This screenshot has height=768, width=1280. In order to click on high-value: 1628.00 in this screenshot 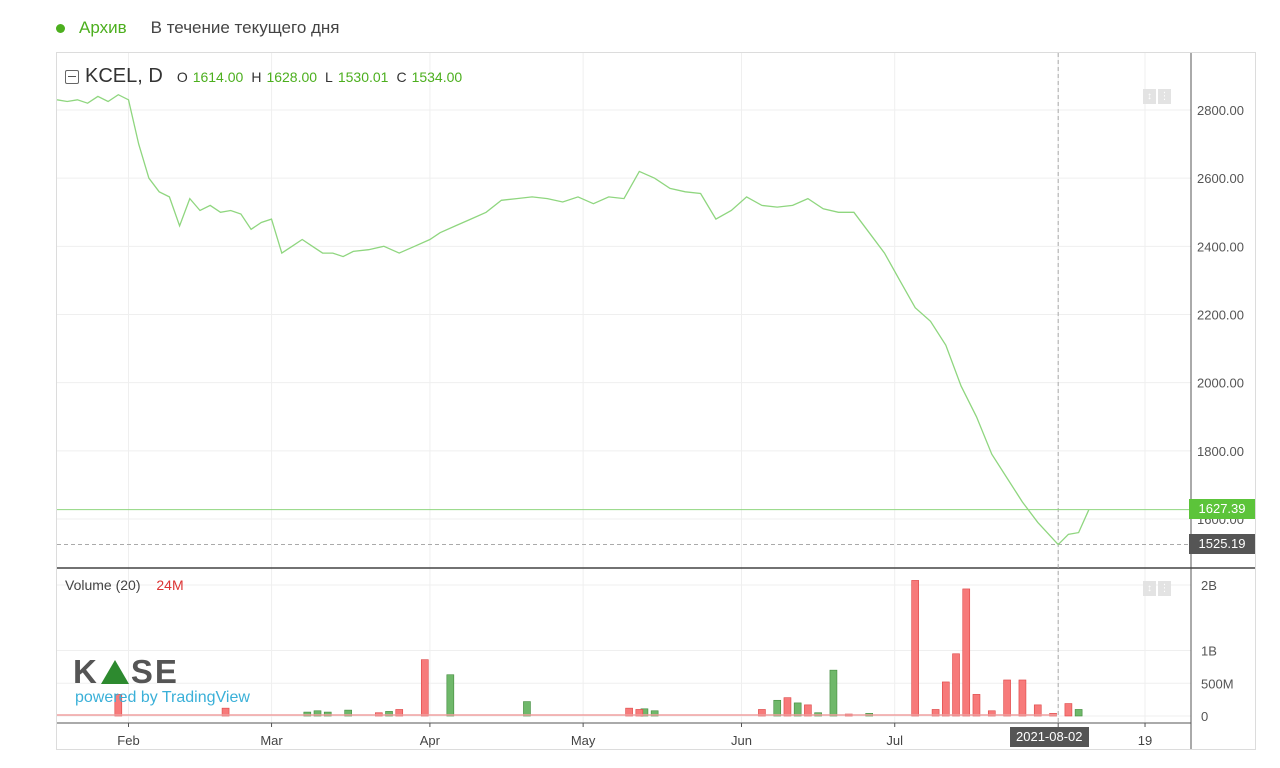, I will do `click(292, 76)`.